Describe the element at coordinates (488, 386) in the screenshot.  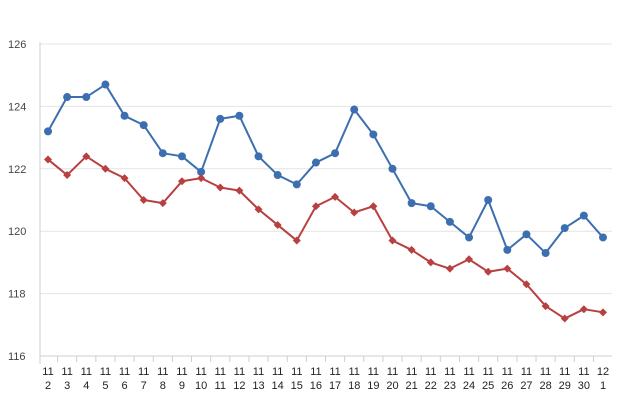
I see `x-tick-label-day: 25` at that location.